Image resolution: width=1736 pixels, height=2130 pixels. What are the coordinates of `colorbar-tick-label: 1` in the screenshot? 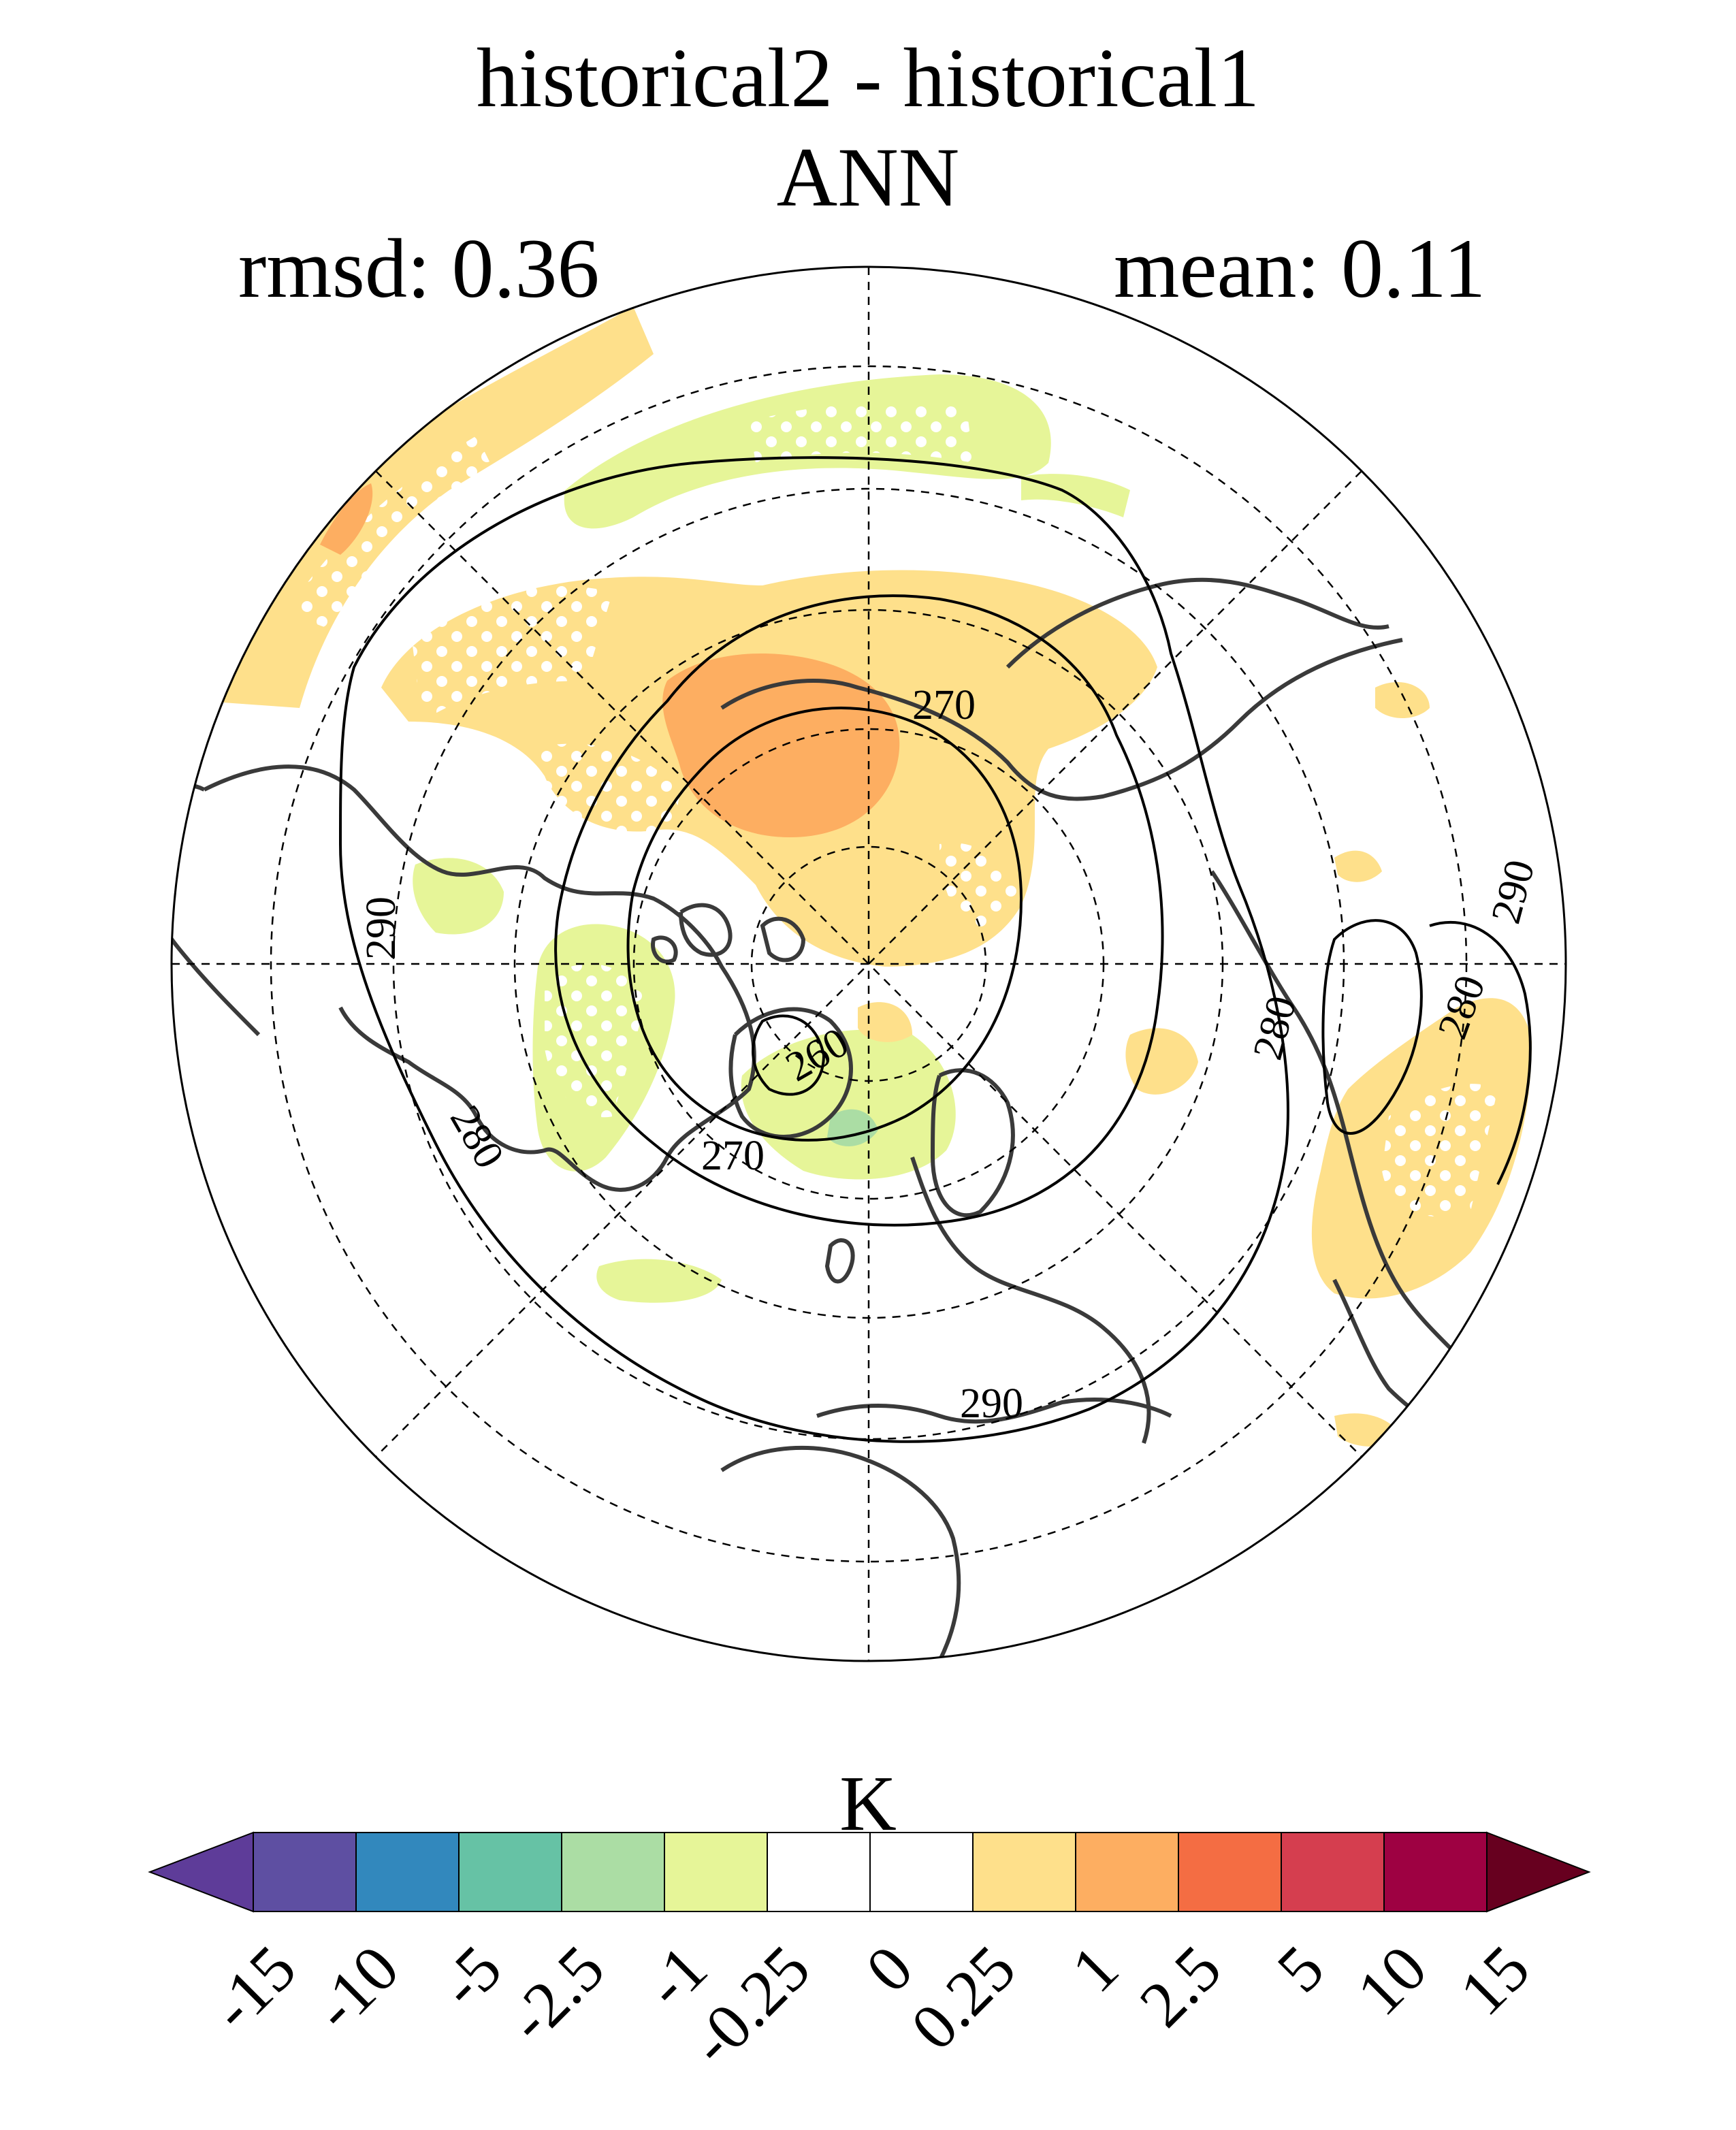 It's located at (1094, 1968).